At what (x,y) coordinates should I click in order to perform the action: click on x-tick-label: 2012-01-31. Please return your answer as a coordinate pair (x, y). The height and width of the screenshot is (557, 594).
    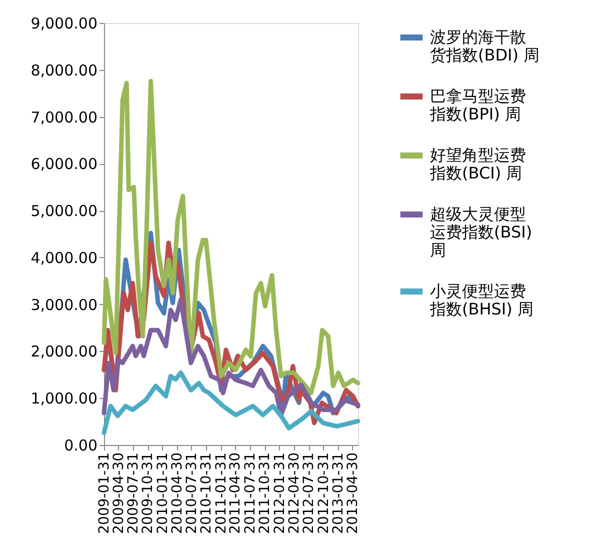
    Looking at the image, I should click on (280, 493).